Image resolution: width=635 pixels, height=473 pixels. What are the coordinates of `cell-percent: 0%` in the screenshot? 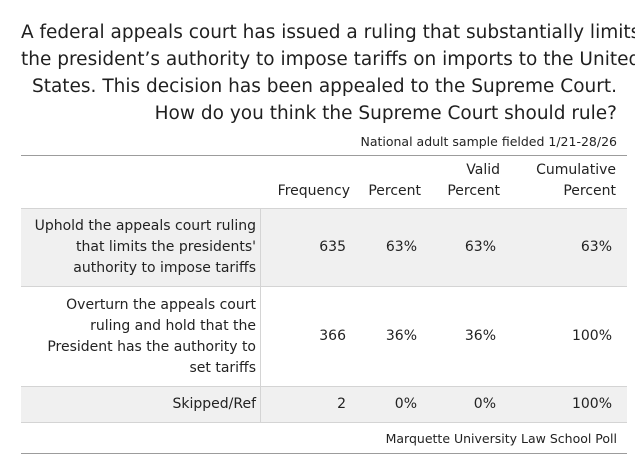 It's located at (405, 404).